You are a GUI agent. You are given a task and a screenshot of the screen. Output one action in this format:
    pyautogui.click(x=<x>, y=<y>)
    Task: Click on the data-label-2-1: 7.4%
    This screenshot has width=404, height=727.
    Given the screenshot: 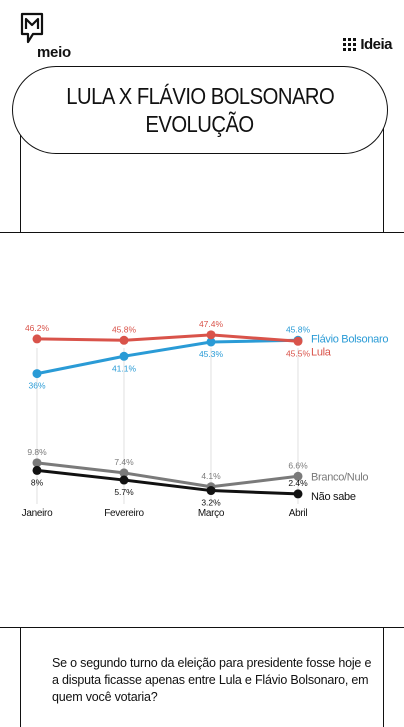 What is the action you would take?
    pyautogui.click(x=124, y=462)
    